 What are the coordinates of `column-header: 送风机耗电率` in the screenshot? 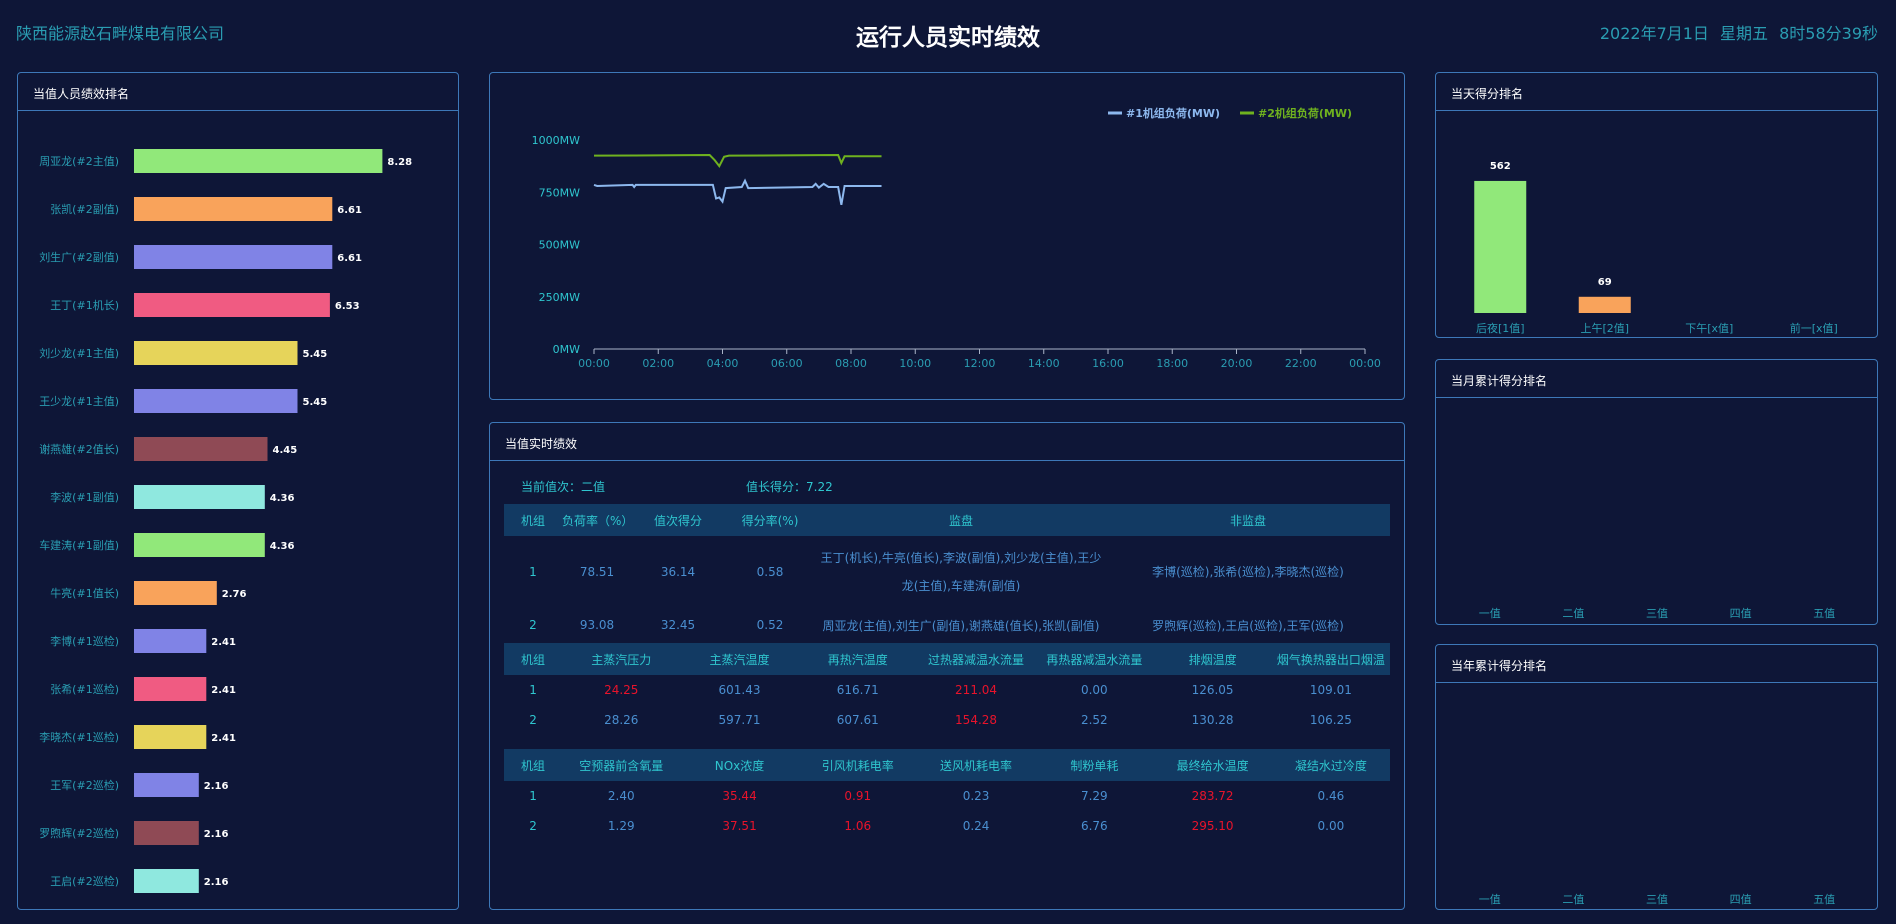 It's located at (976, 765).